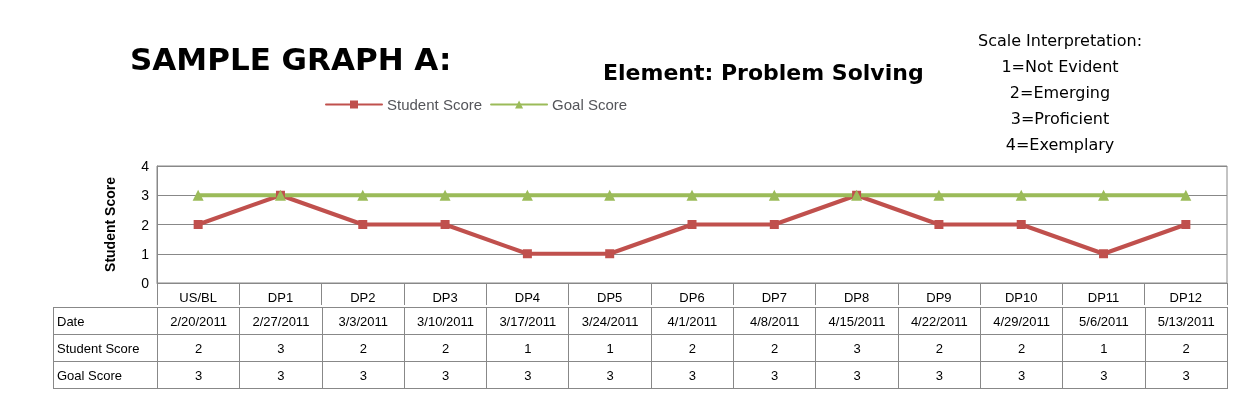 The image size is (1247, 403). Describe the element at coordinates (363, 297) in the screenshot. I see `x-tick-label: DP2` at that location.